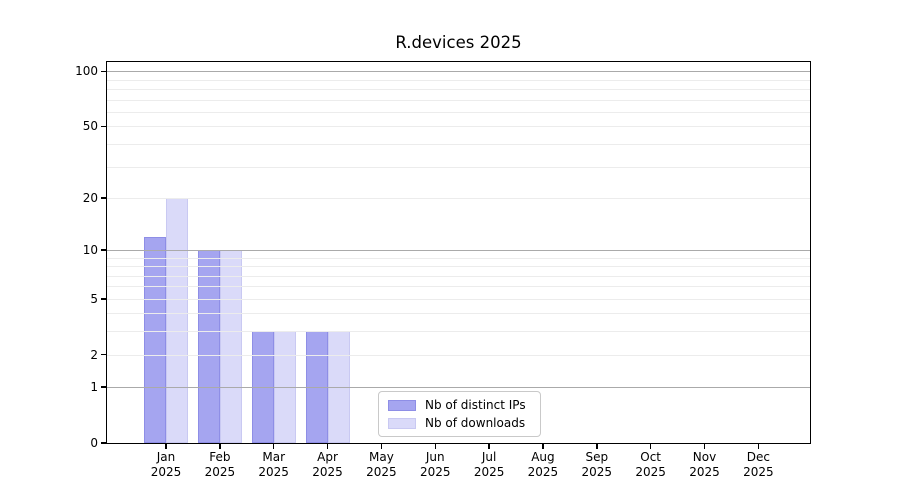 The width and height of the screenshot is (900, 500). I want to click on bar-downloads-feb, so click(230, 346).